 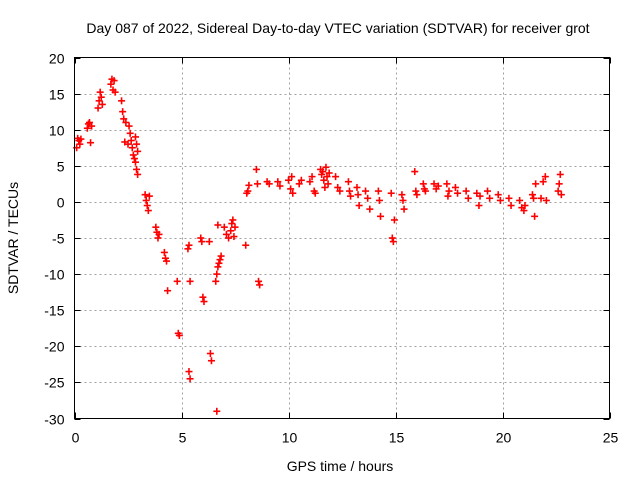 I want to click on y-tick-label: 0, so click(x=61, y=203).